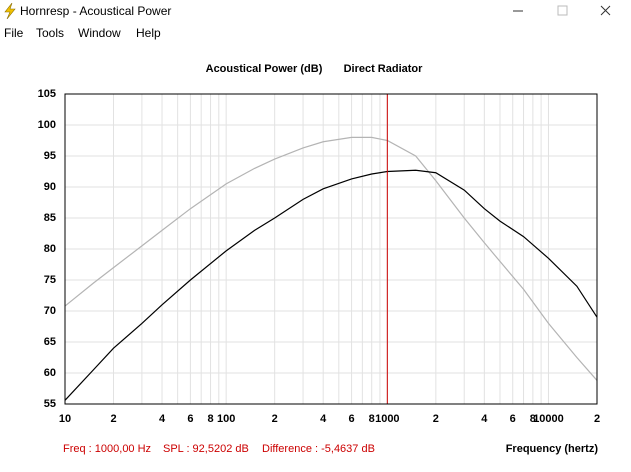  I want to click on y-tick-label: 70, so click(50, 311).